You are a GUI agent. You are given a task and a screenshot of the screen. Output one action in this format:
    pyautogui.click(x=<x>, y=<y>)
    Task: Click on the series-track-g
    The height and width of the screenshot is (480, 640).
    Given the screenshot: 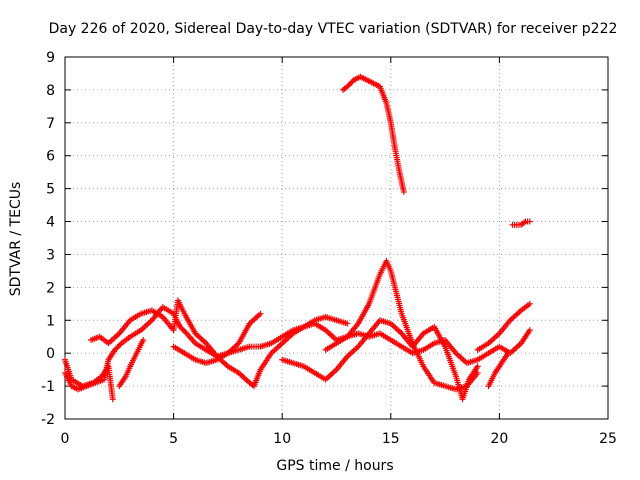 What is the action you would take?
    pyautogui.click(x=427, y=347)
    